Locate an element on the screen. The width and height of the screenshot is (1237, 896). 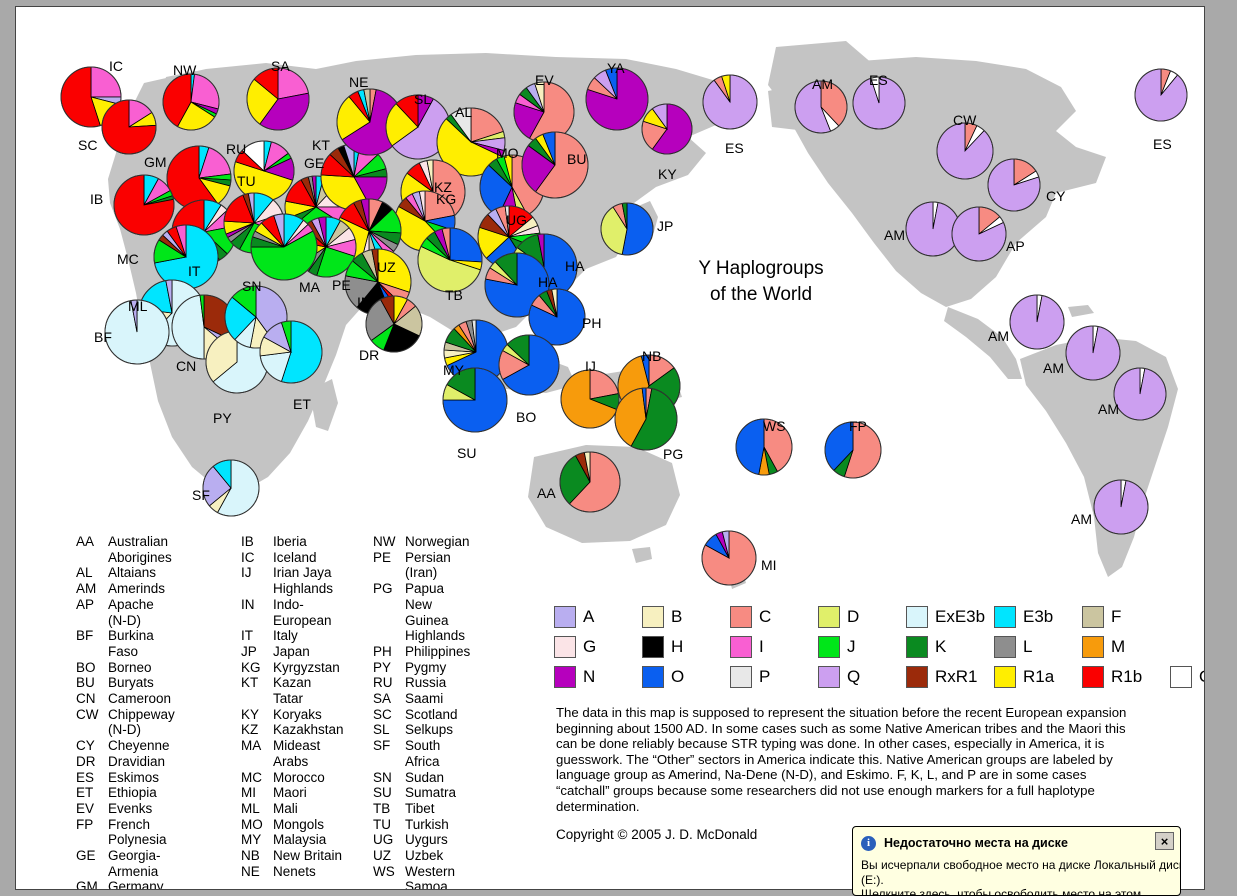
haplogroup-legend-item: Other is located at coordinates (1187, 677).